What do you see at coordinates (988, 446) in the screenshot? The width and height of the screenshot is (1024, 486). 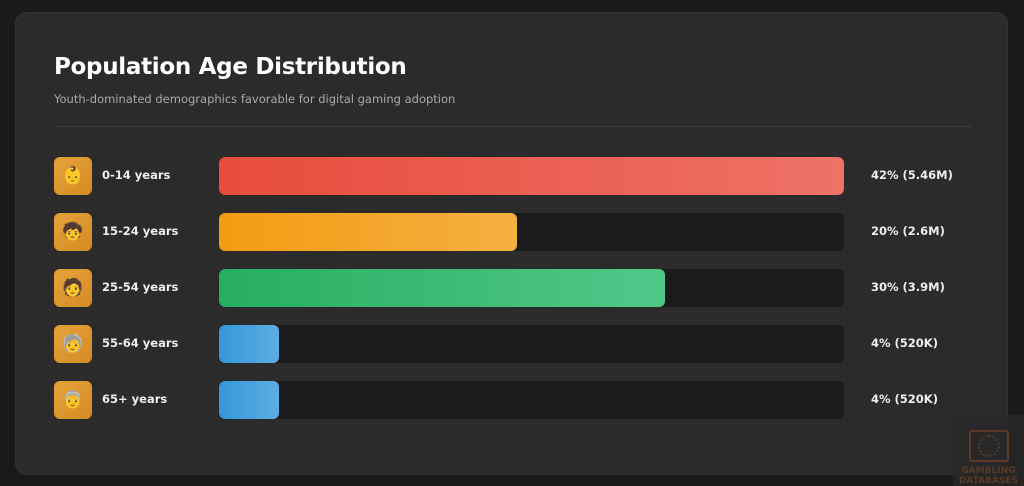 I see `monitor-chip-icon` at bounding box center [988, 446].